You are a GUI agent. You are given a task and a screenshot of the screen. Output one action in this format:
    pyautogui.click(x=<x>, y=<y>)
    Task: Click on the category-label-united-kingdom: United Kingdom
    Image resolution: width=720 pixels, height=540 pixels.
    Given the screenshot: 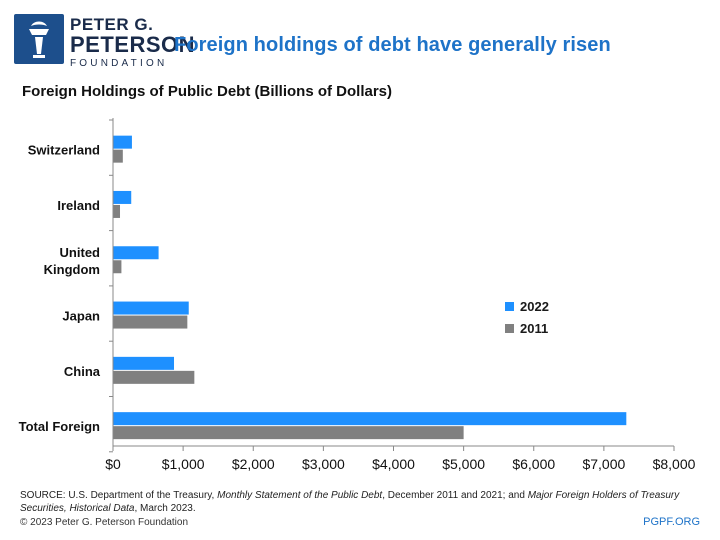 What is the action you would take?
    pyautogui.click(x=72, y=261)
    